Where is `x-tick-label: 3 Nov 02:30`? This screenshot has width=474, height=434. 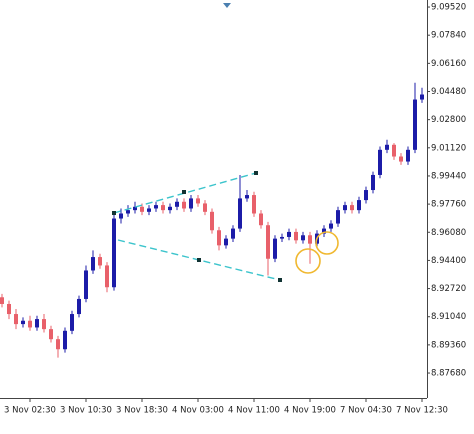
x-tick-label: 3 Nov 02:30 is located at coordinates (30, 411).